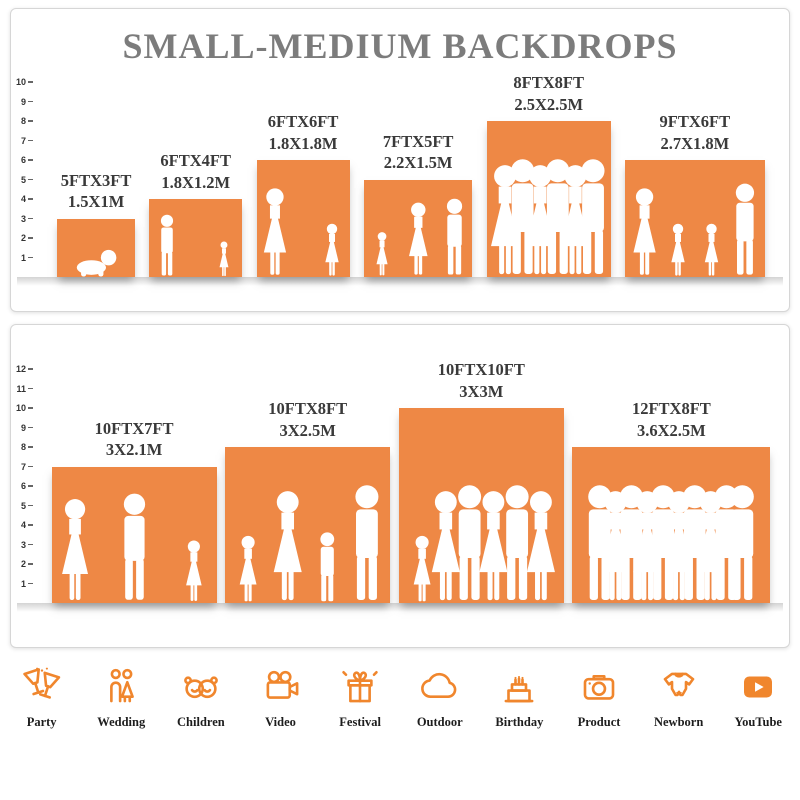  What do you see at coordinates (671, 430) in the screenshot?
I see `size-meters: 3.6X2.5M` at bounding box center [671, 430].